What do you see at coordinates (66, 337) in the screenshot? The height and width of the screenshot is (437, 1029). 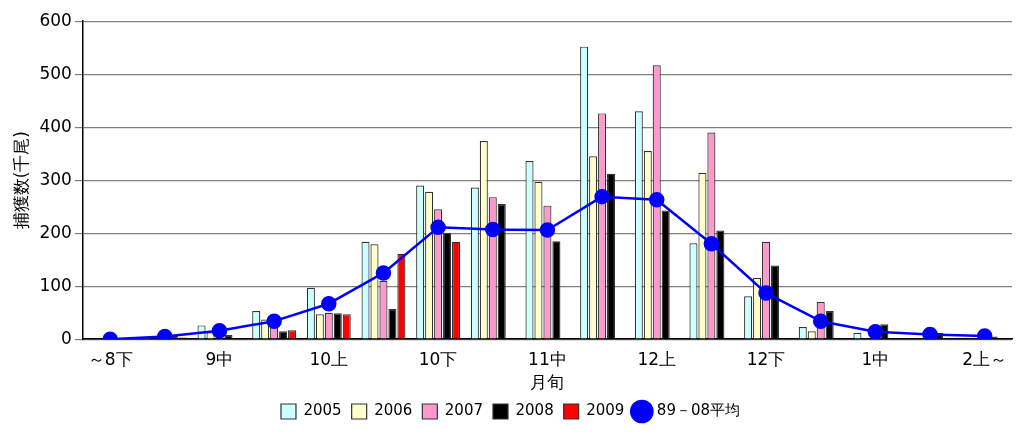 I see `y-tick-label: 0` at bounding box center [66, 337].